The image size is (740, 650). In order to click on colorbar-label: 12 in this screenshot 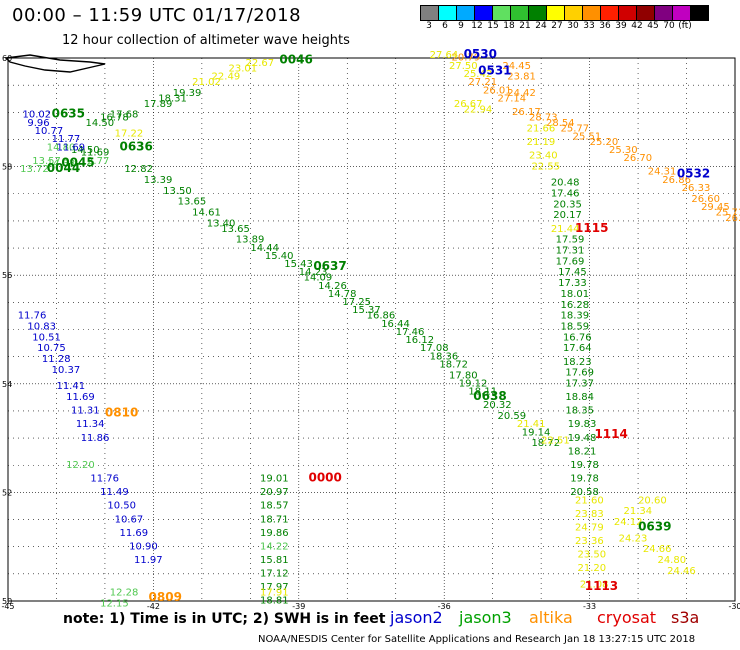, I will do `click(477, 26)`.